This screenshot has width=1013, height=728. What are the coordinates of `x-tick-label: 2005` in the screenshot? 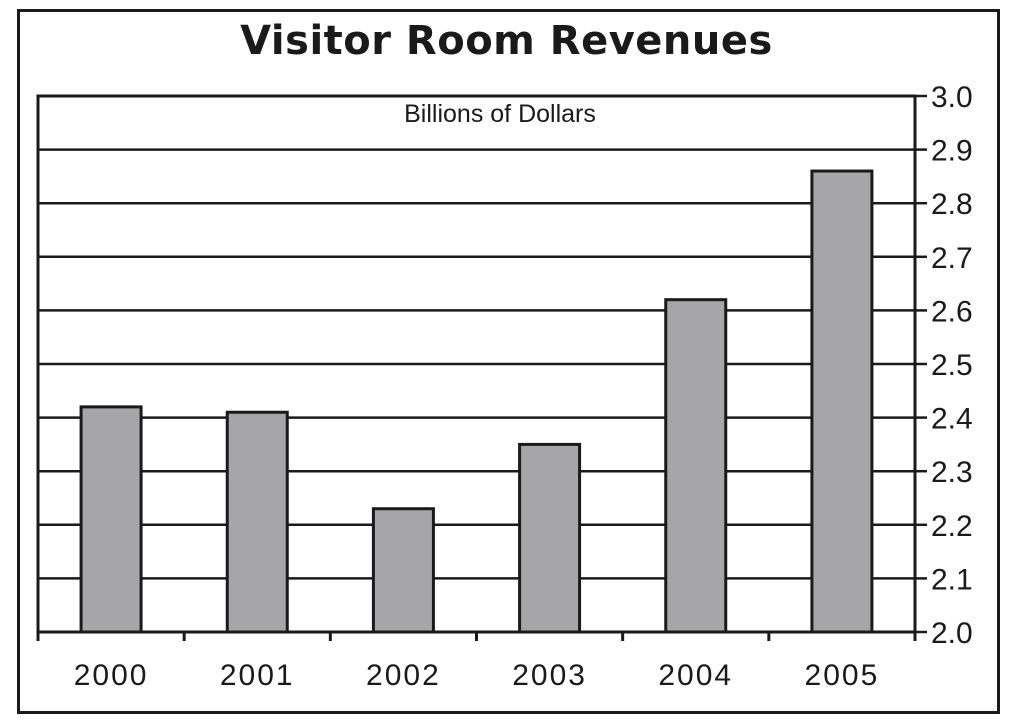 It's located at (842, 675).